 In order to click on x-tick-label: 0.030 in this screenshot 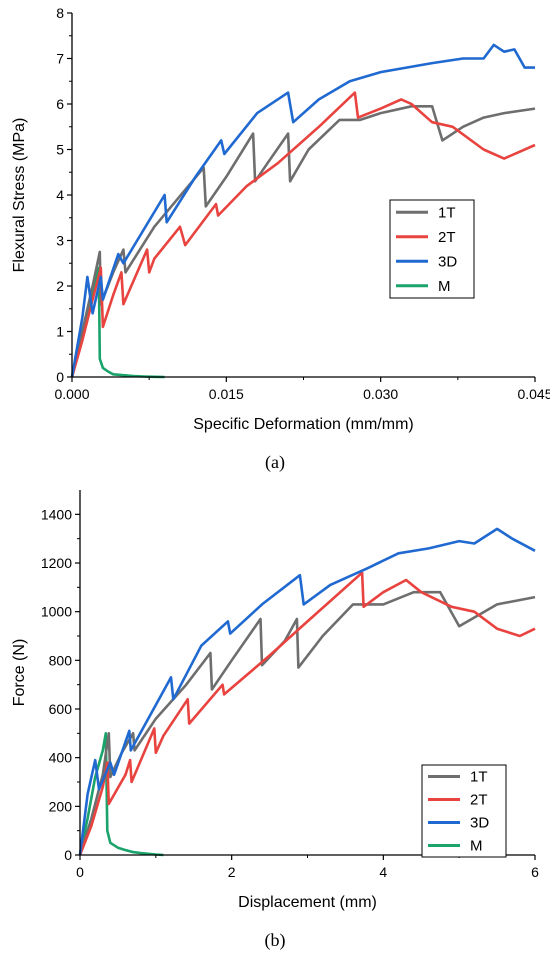, I will do `click(380, 394)`.